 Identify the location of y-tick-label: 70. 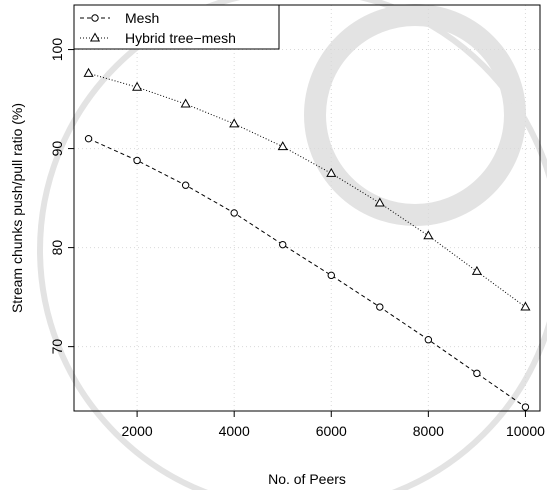
(57, 347).